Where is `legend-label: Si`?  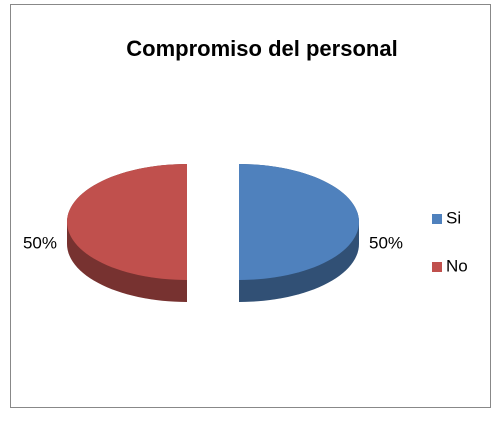 legend-label: Si is located at coordinates (453, 217).